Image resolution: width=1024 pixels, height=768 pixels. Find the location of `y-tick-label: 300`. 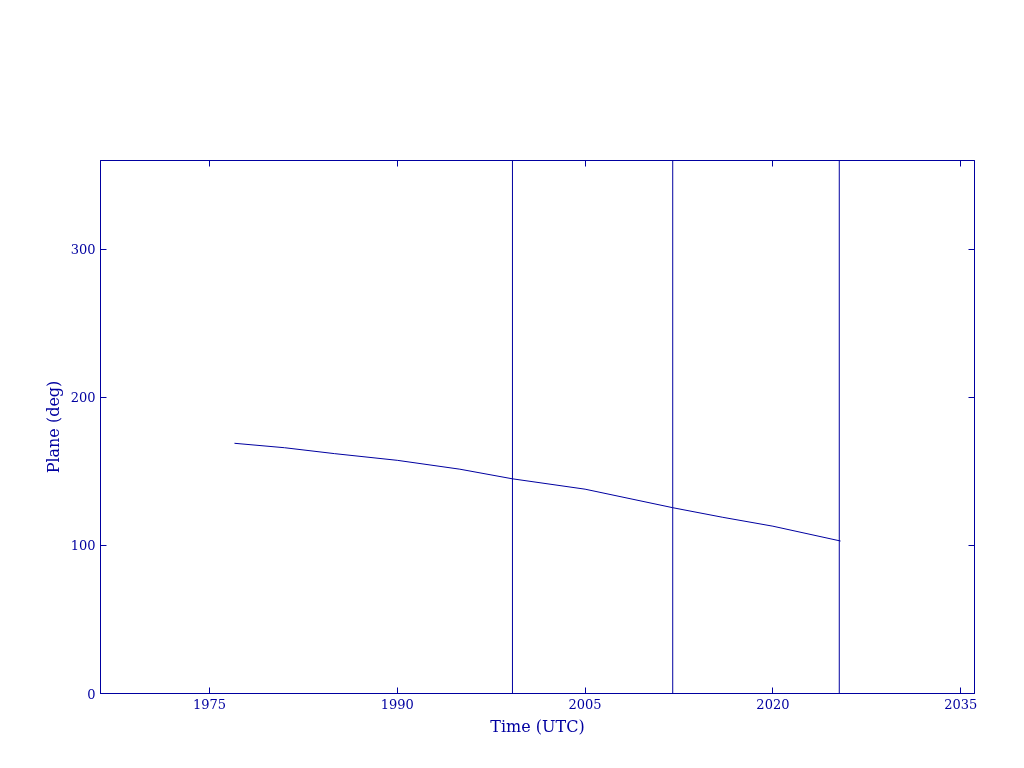

y-tick-label: 300 is located at coordinates (83, 250).